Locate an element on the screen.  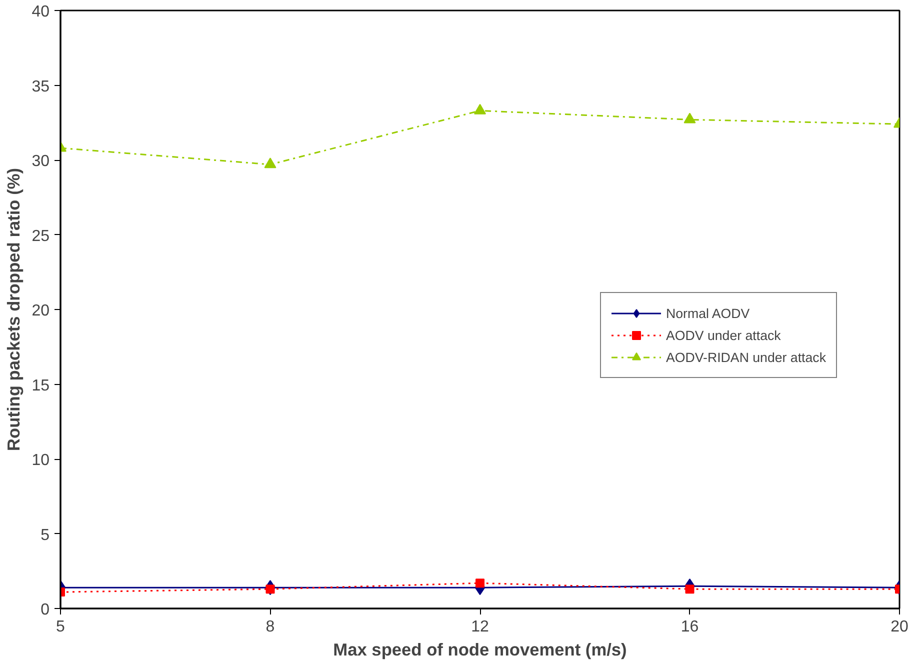
x-tick-label: 20 is located at coordinates (899, 627).